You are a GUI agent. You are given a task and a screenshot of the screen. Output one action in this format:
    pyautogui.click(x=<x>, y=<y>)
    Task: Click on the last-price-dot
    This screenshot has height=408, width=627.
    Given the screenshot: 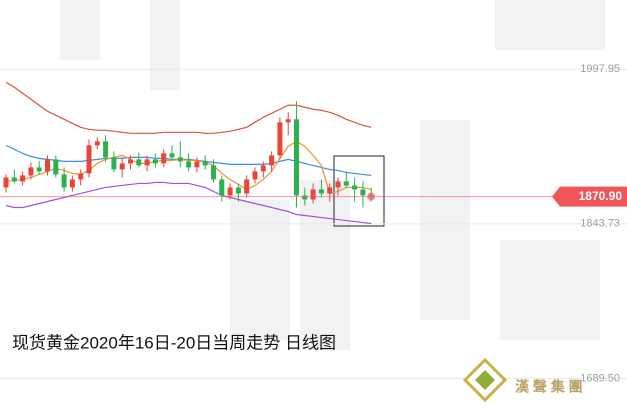 What is the action you would take?
    pyautogui.click(x=371, y=196)
    